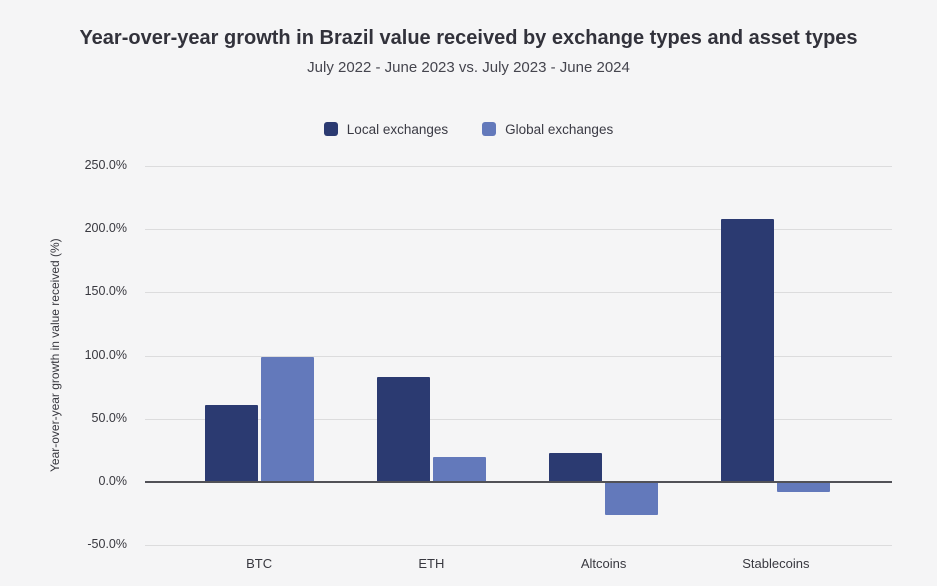 This screenshot has height=586, width=937. What do you see at coordinates (403, 429) in the screenshot?
I see `bar-local-eth` at bounding box center [403, 429].